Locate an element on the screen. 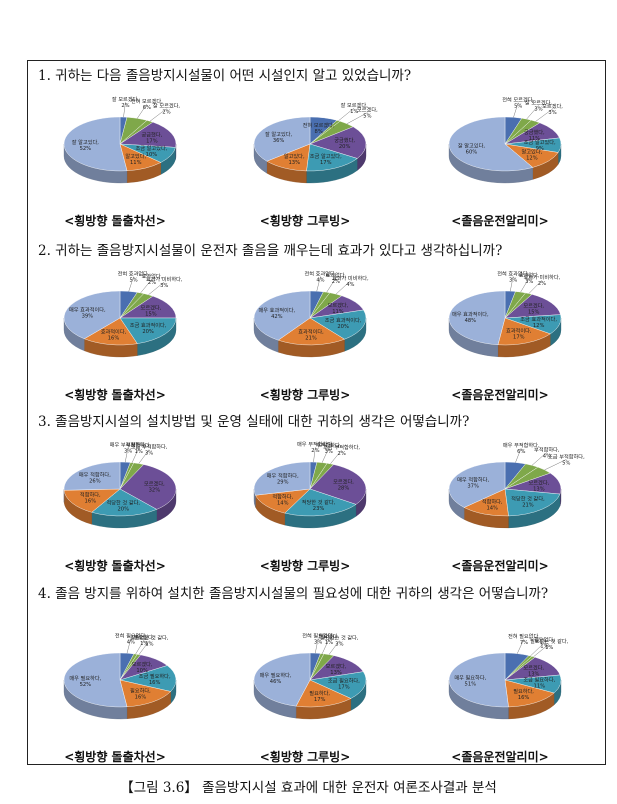 The width and height of the screenshot is (617, 804). slice-value-label: 16% is located at coordinates (141, 698).